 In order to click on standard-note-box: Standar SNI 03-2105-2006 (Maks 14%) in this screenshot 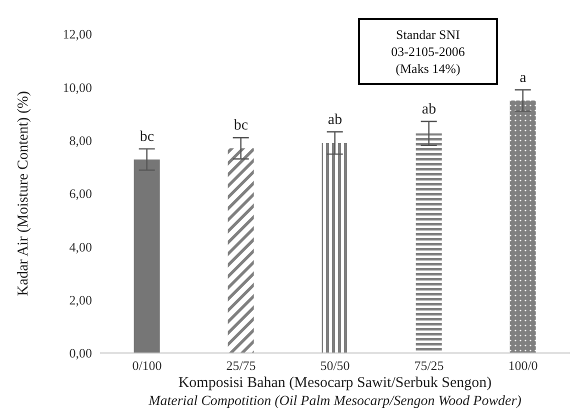, I will do `click(428, 51)`.